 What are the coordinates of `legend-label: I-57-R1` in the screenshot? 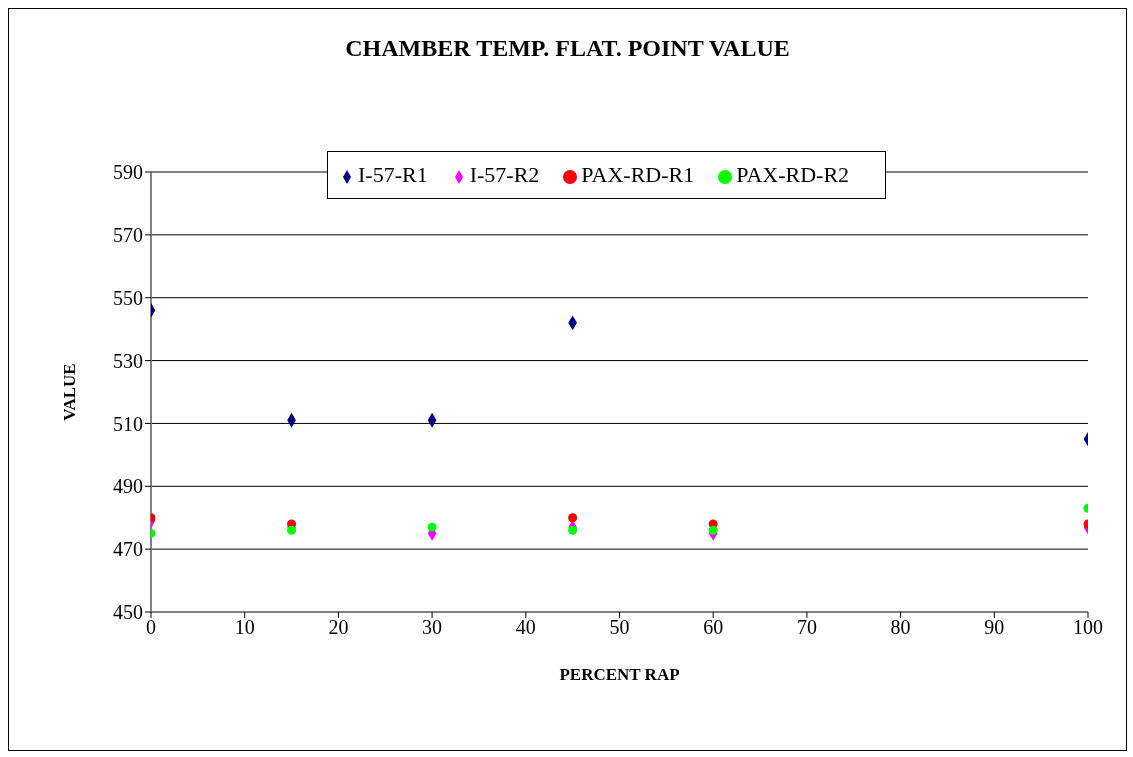 It's located at (393, 174).